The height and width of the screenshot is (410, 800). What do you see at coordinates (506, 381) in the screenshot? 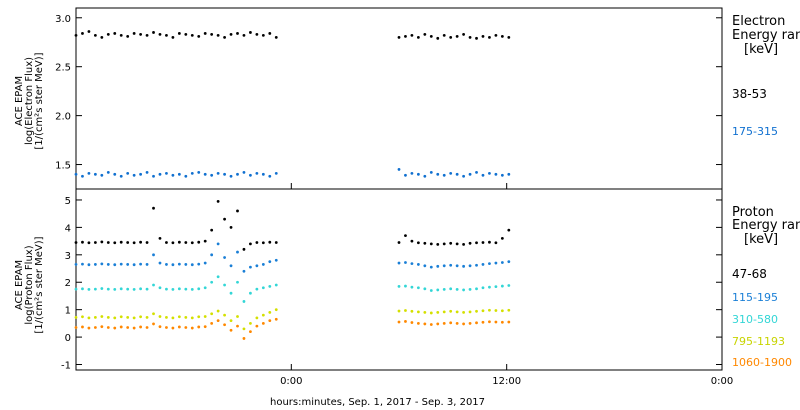
I see `xtick-label: 12:00` at bounding box center [506, 381].